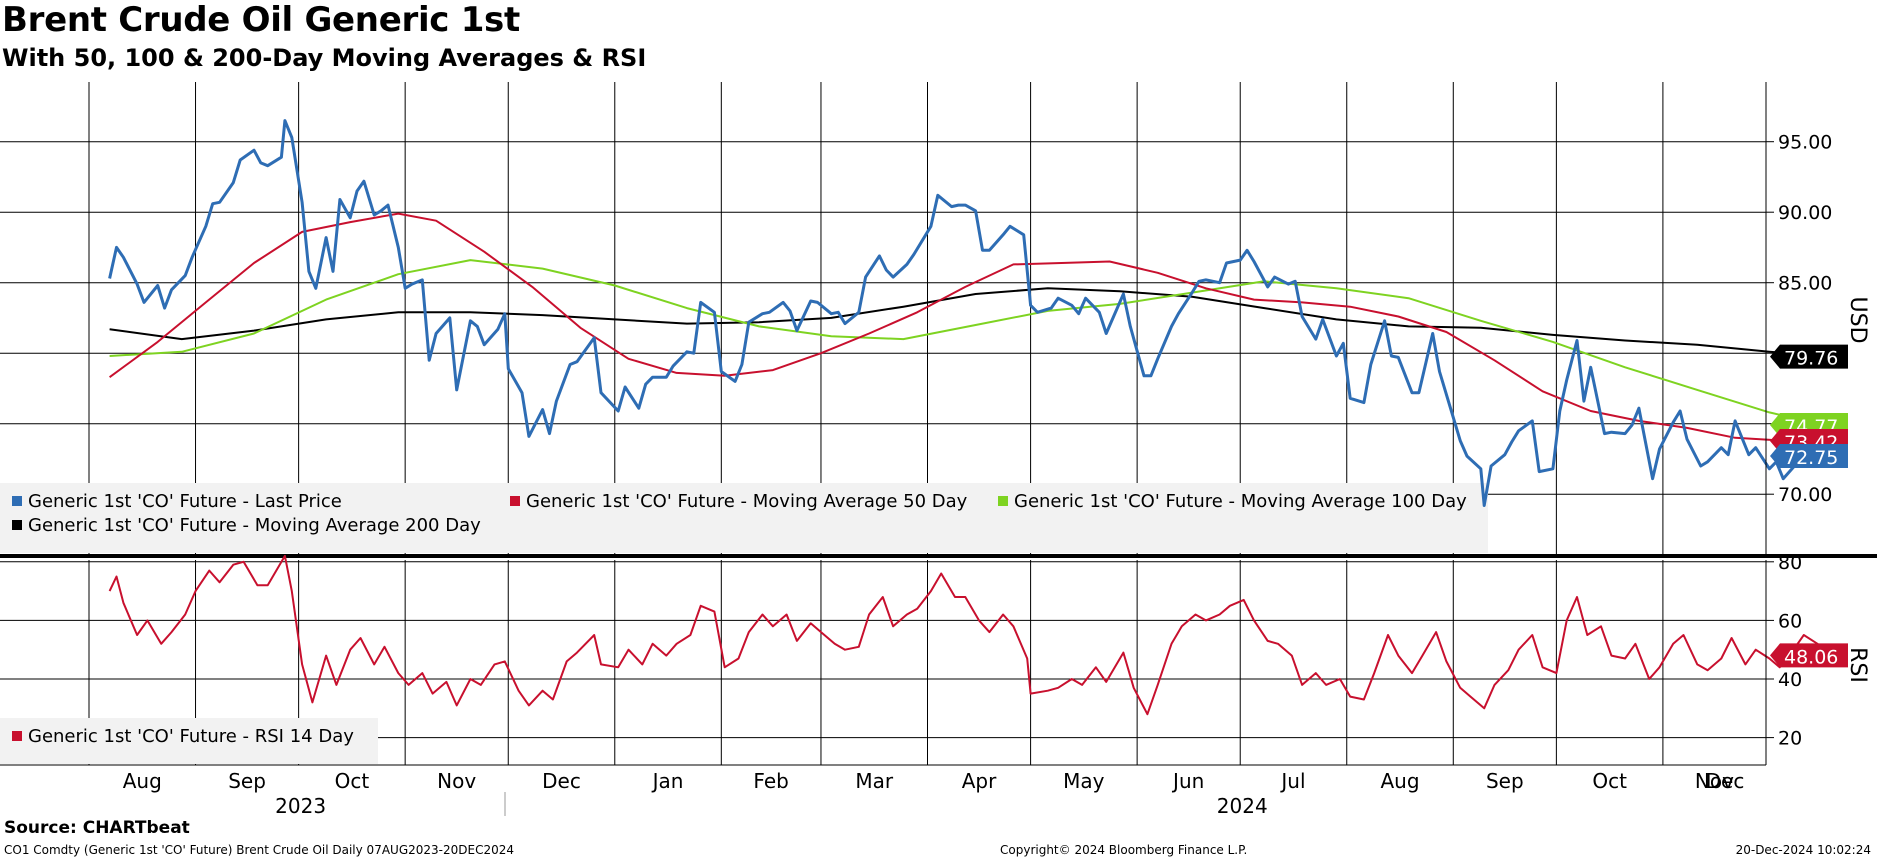 The image size is (1877, 859). I want to click on price-axis-title: USD, so click(1857, 319).